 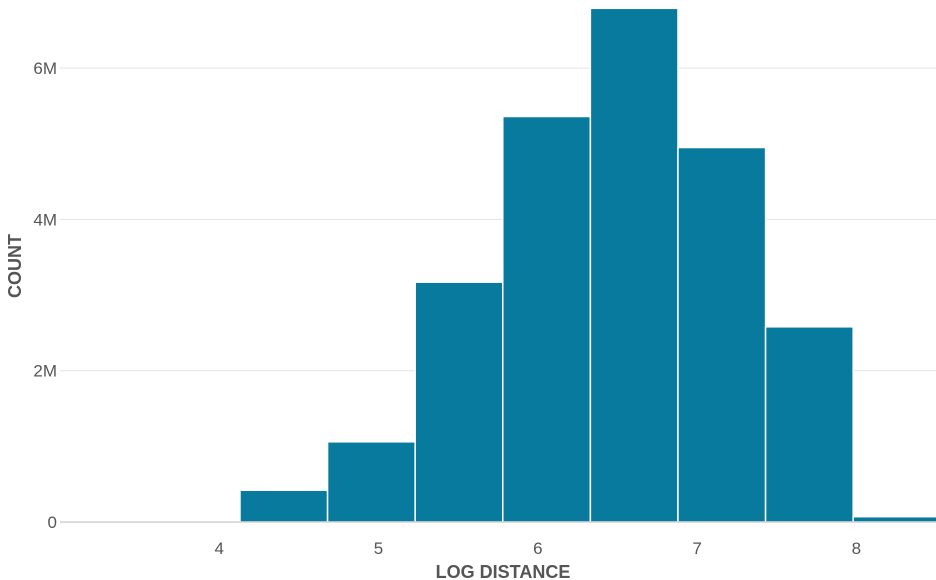 What do you see at coordinates (45, 295) in the screenshot?
I see `y-axis-ticks: 0 2M 4M 6M` at bounding box center [45, 295].